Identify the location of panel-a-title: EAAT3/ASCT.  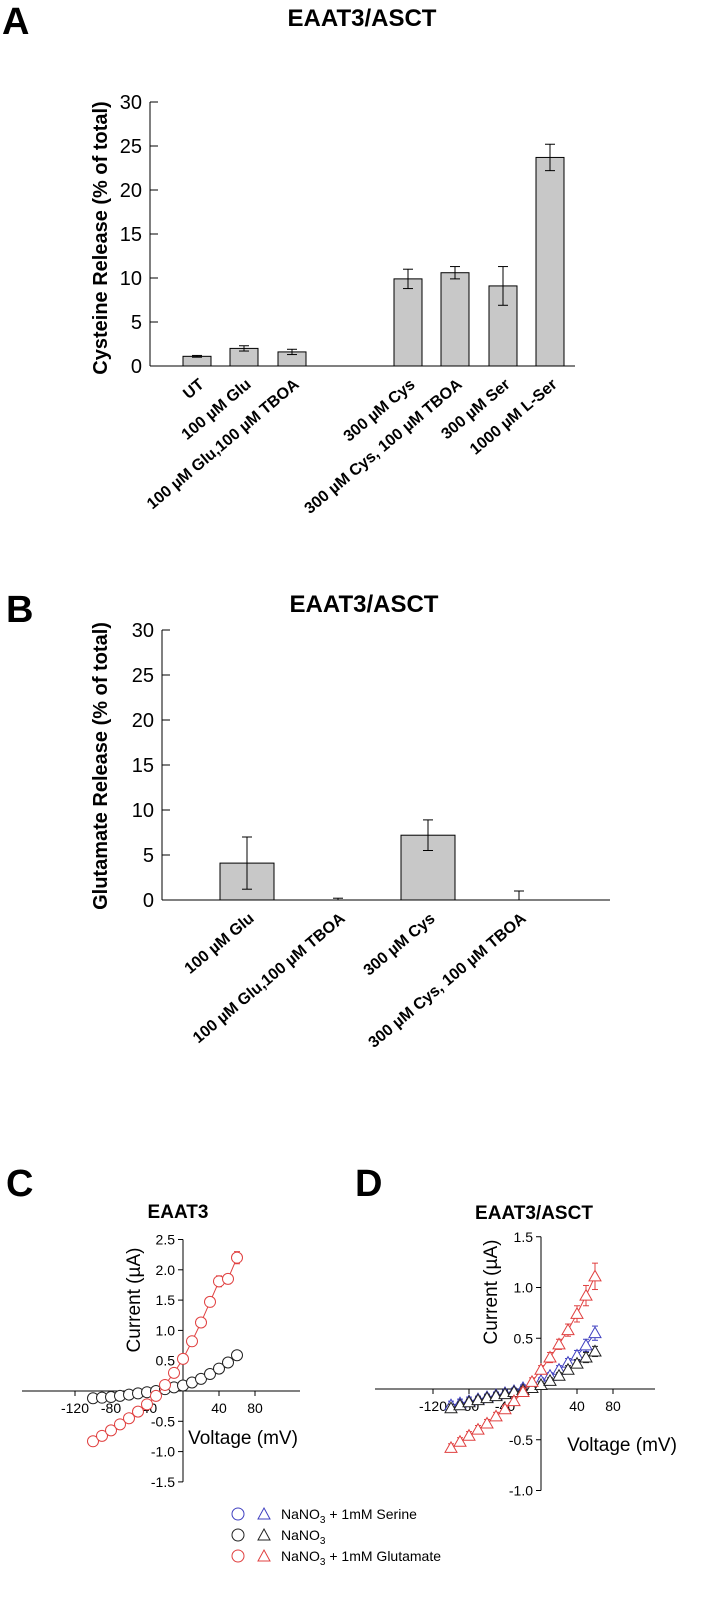
(362, 18).